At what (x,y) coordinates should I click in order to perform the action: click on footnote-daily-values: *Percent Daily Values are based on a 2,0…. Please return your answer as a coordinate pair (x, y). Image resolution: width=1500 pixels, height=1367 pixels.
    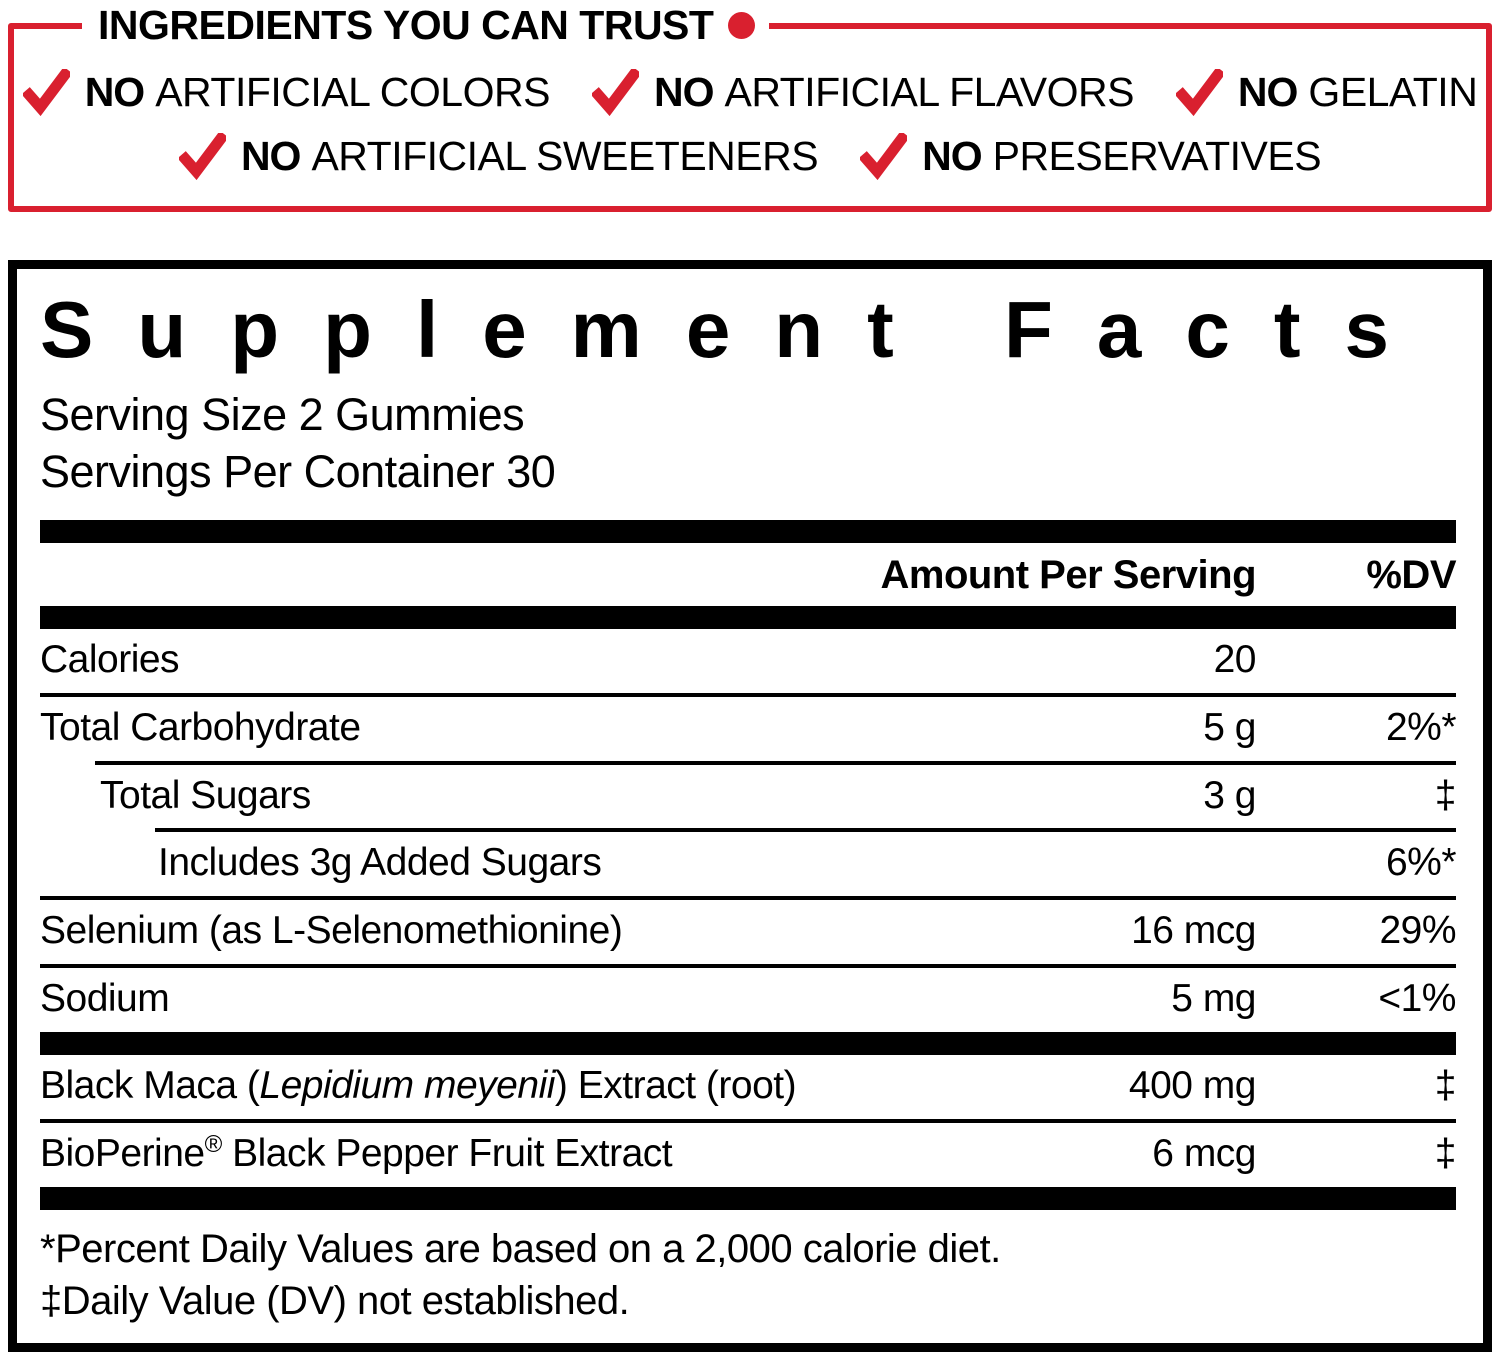
    Looking at the image, I should click on (520, 1248).